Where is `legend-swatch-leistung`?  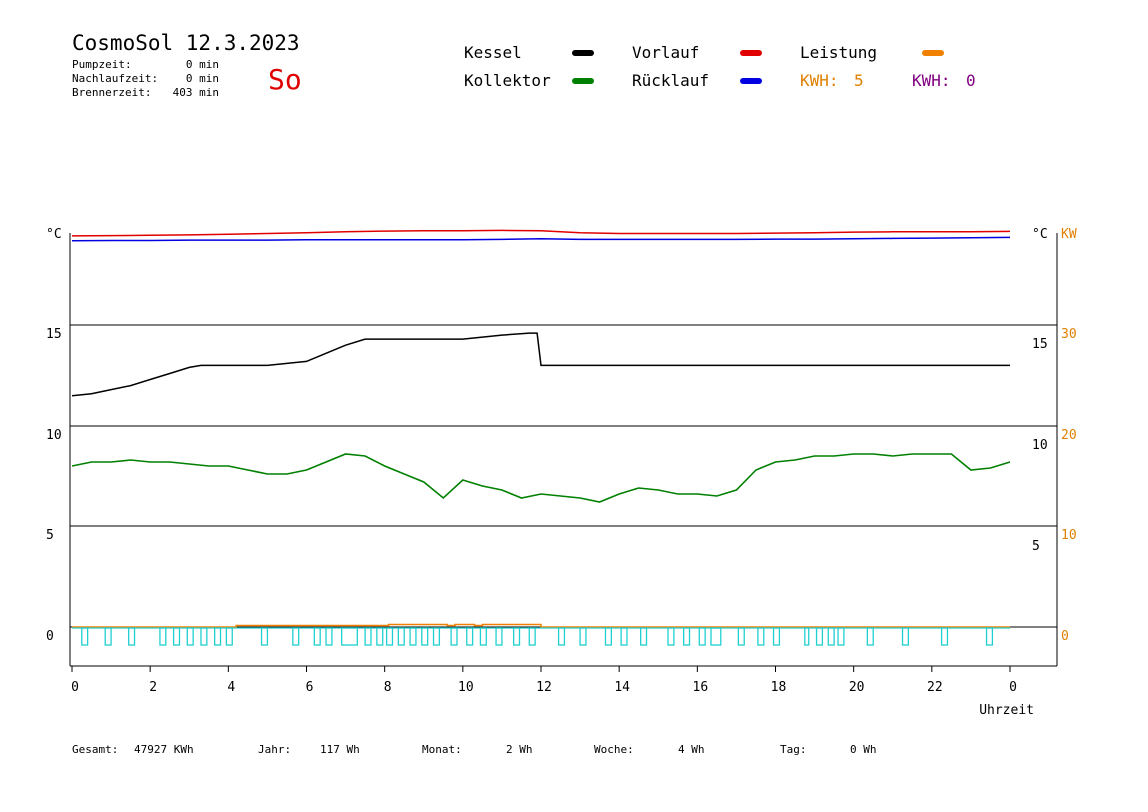
legend-swatch-leistung is located at coordinates (933, 53).